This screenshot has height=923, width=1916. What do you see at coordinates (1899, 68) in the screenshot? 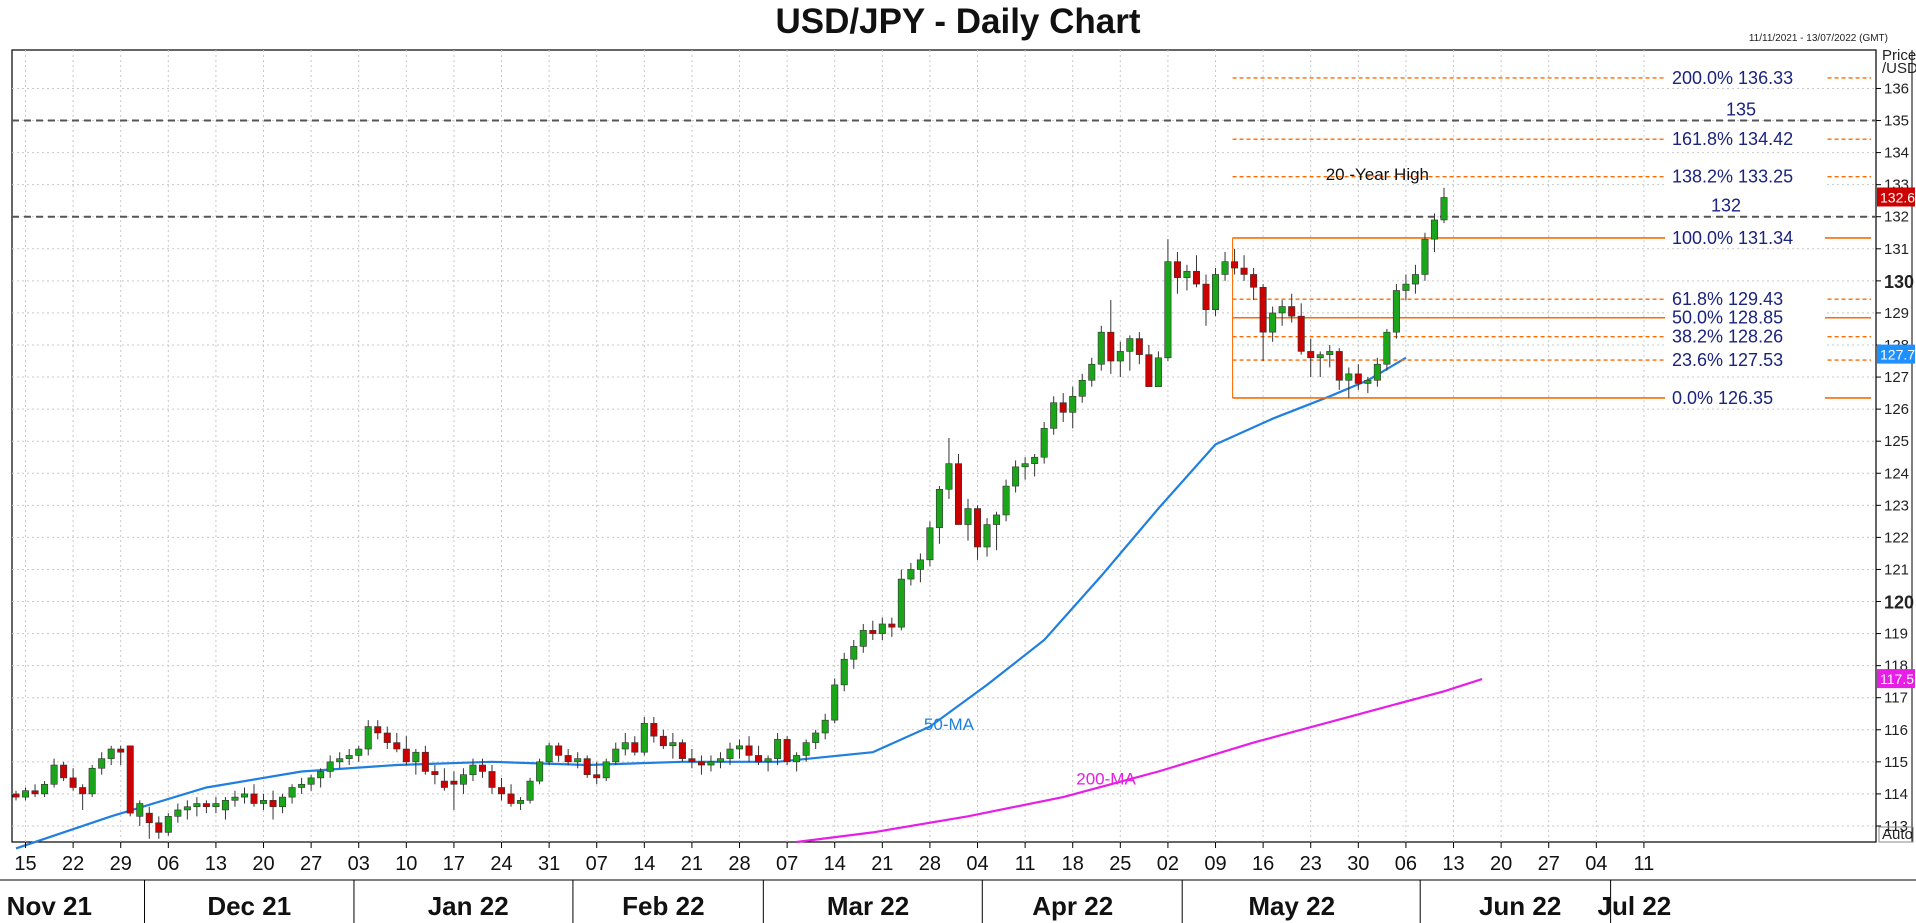
I see `price-axis-unit: /USD` at bounding box center [1899, 68].